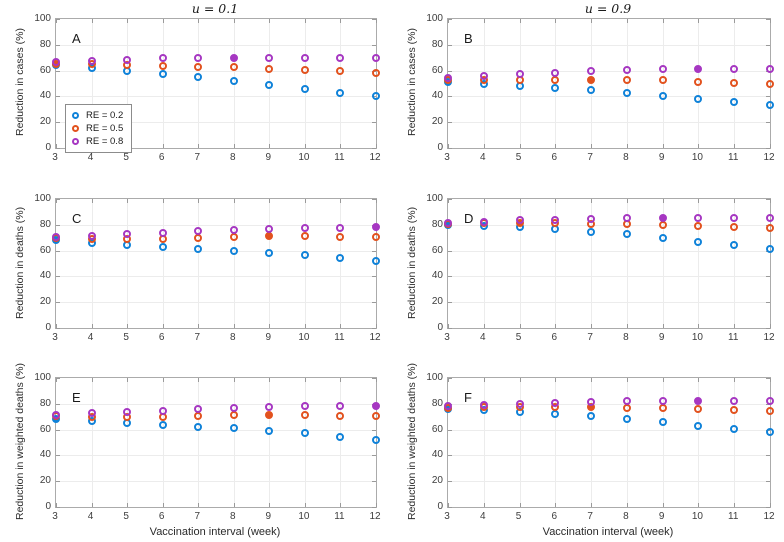 The height and width of the screenshot is (542, 784). Describe the element at coordinates (437, 96) in the screenshot. I see `y-tick-label: 40` at that location.